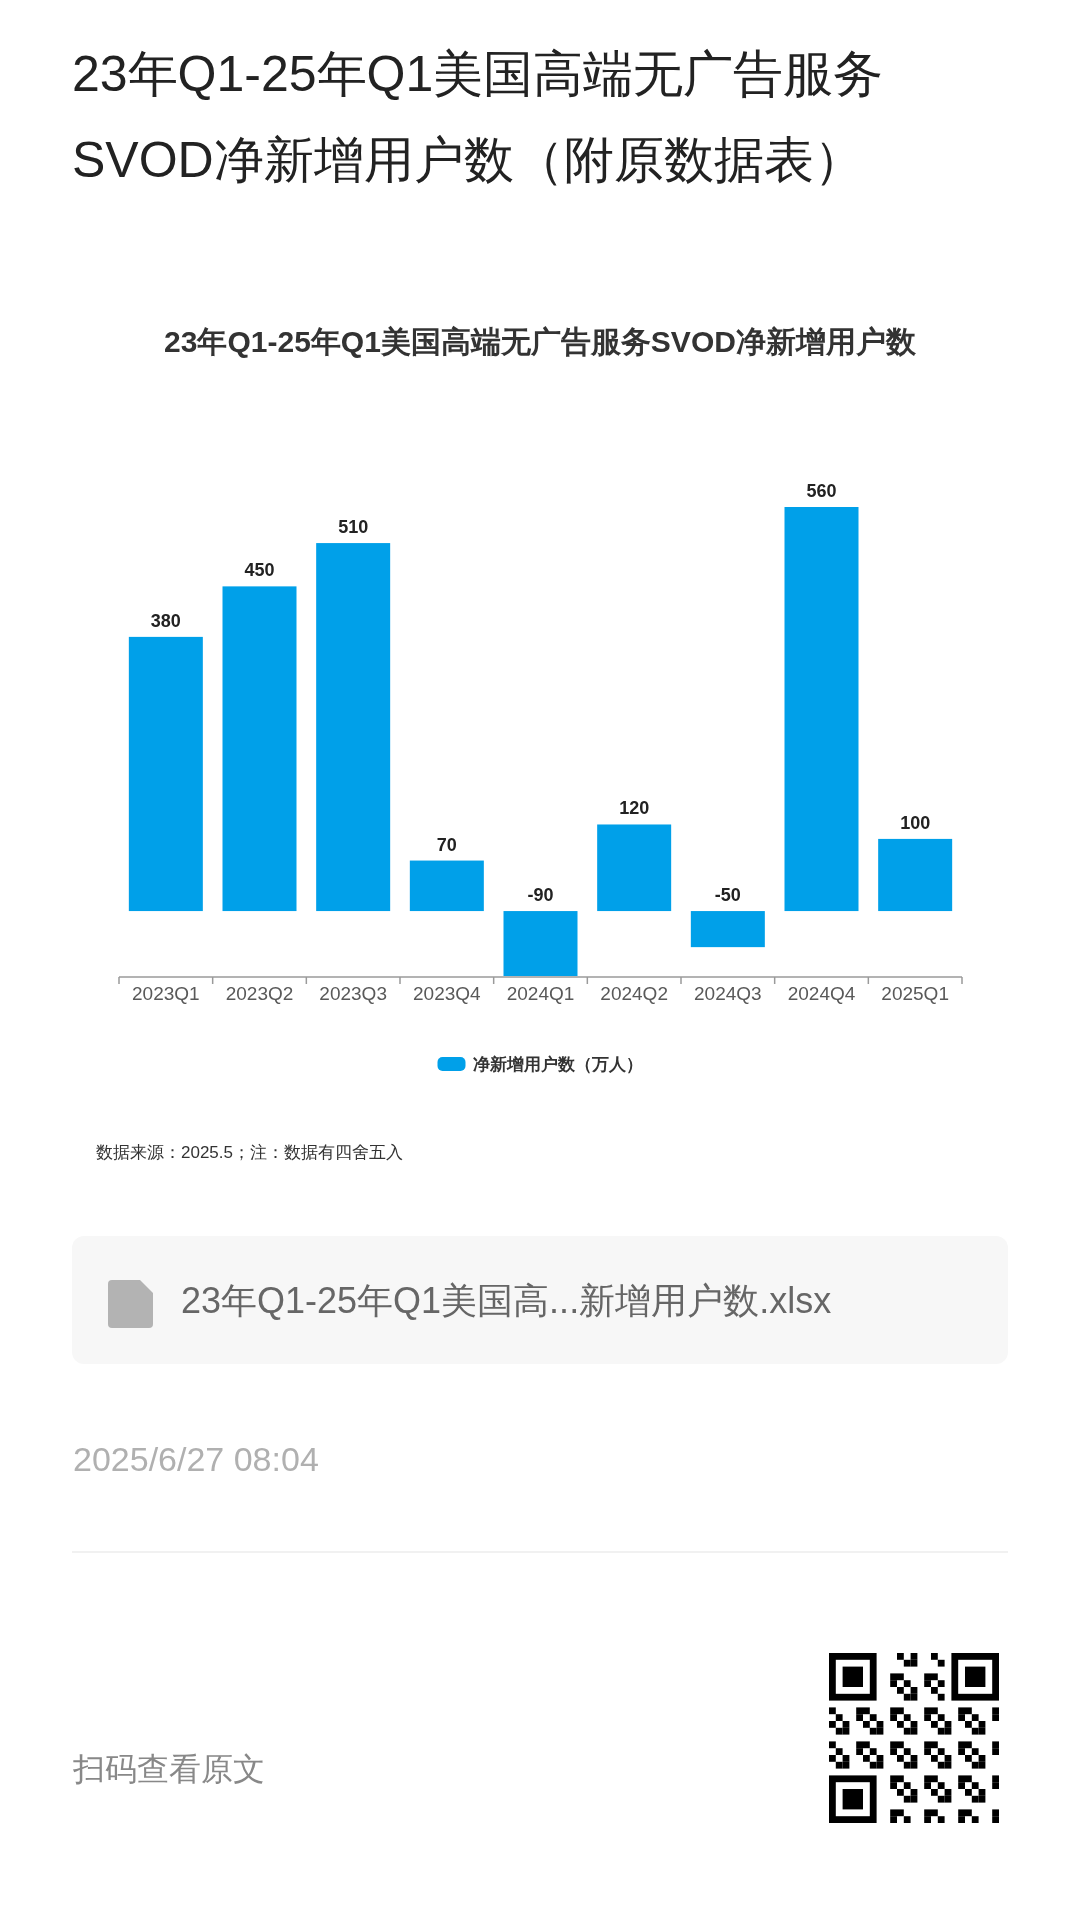 The width and height of the screenshot is (1080, 1922). I want to click on x-tick-label: 2024Q4, so click(821, 993).